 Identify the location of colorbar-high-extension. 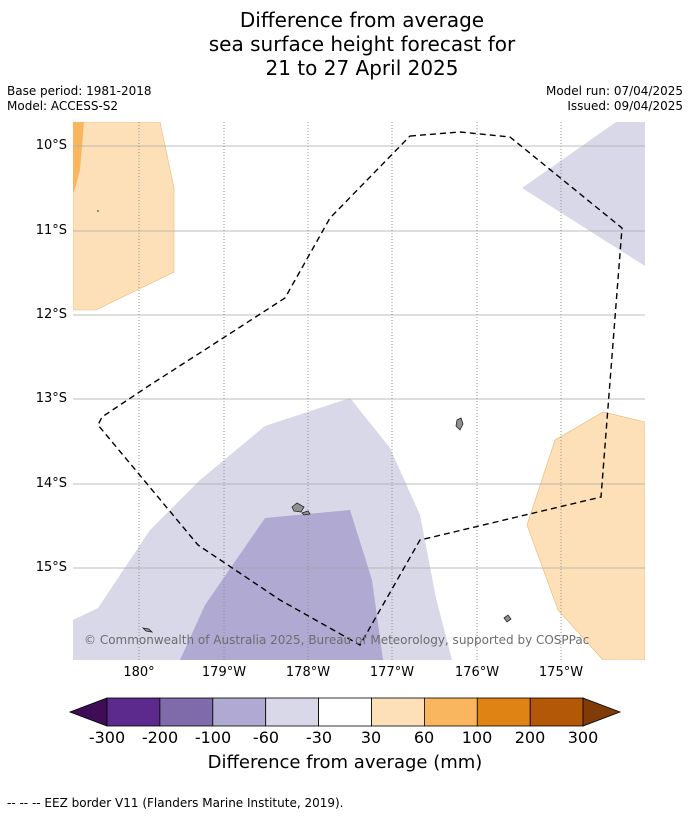
(602, 712).